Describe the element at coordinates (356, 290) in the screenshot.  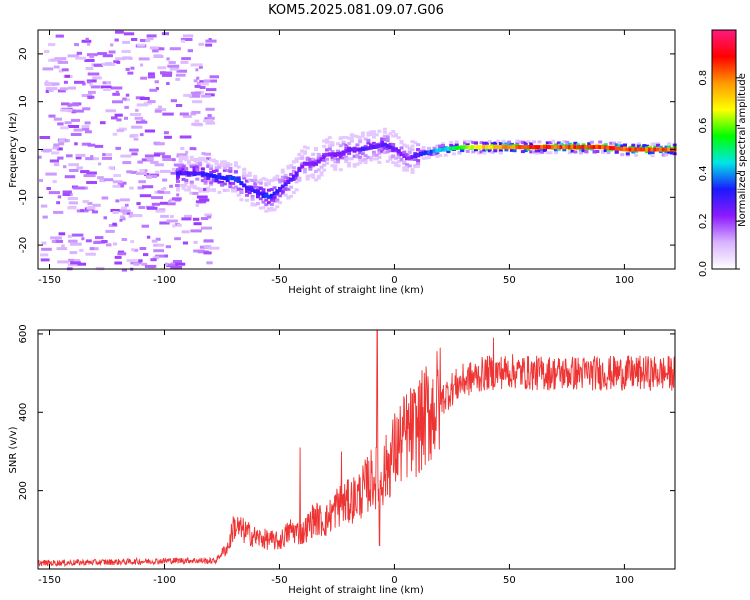
I see `spectrogram-x-axis-label: Height of straight line (km)` at that location.